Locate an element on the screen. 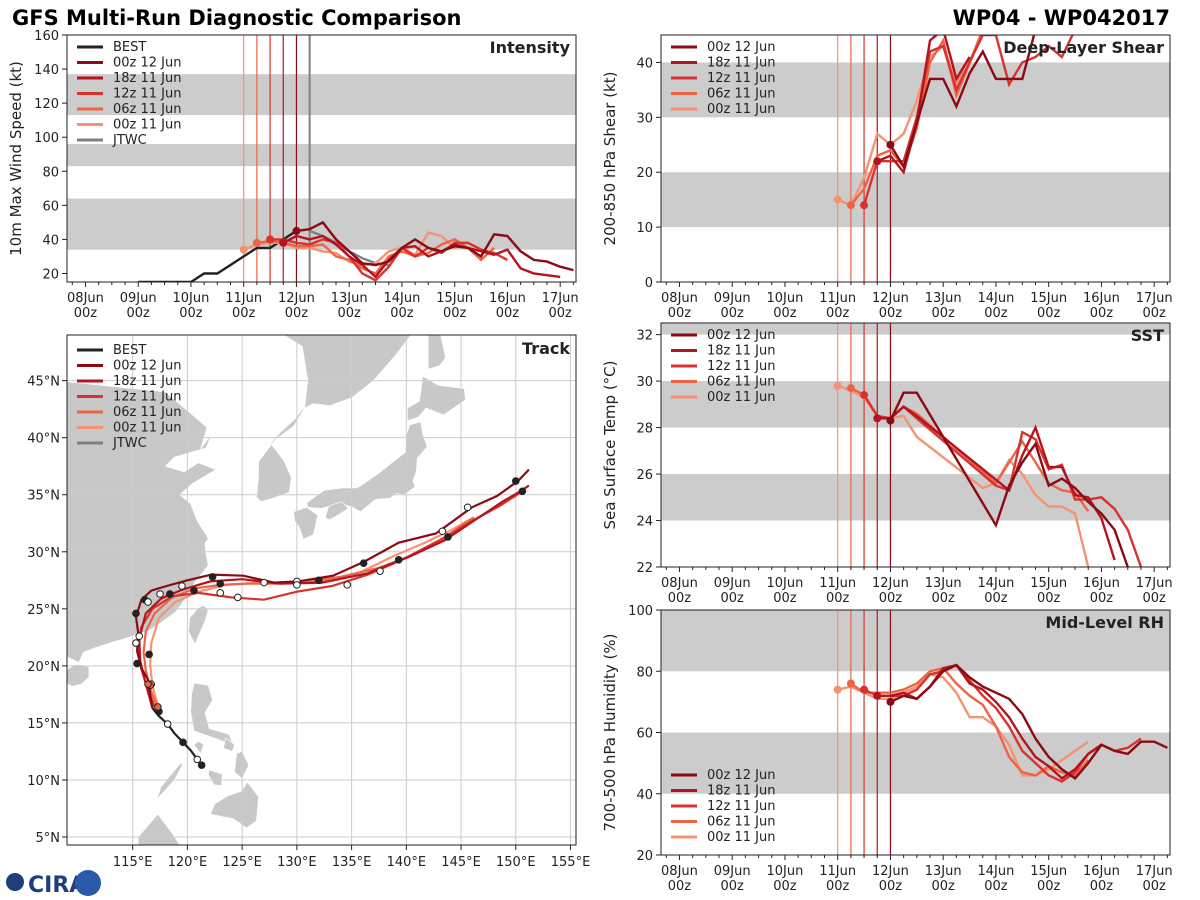 This screenshot has height=900, width=1200. x-tick-day: 12Jun is located at coordinates (890, 298).